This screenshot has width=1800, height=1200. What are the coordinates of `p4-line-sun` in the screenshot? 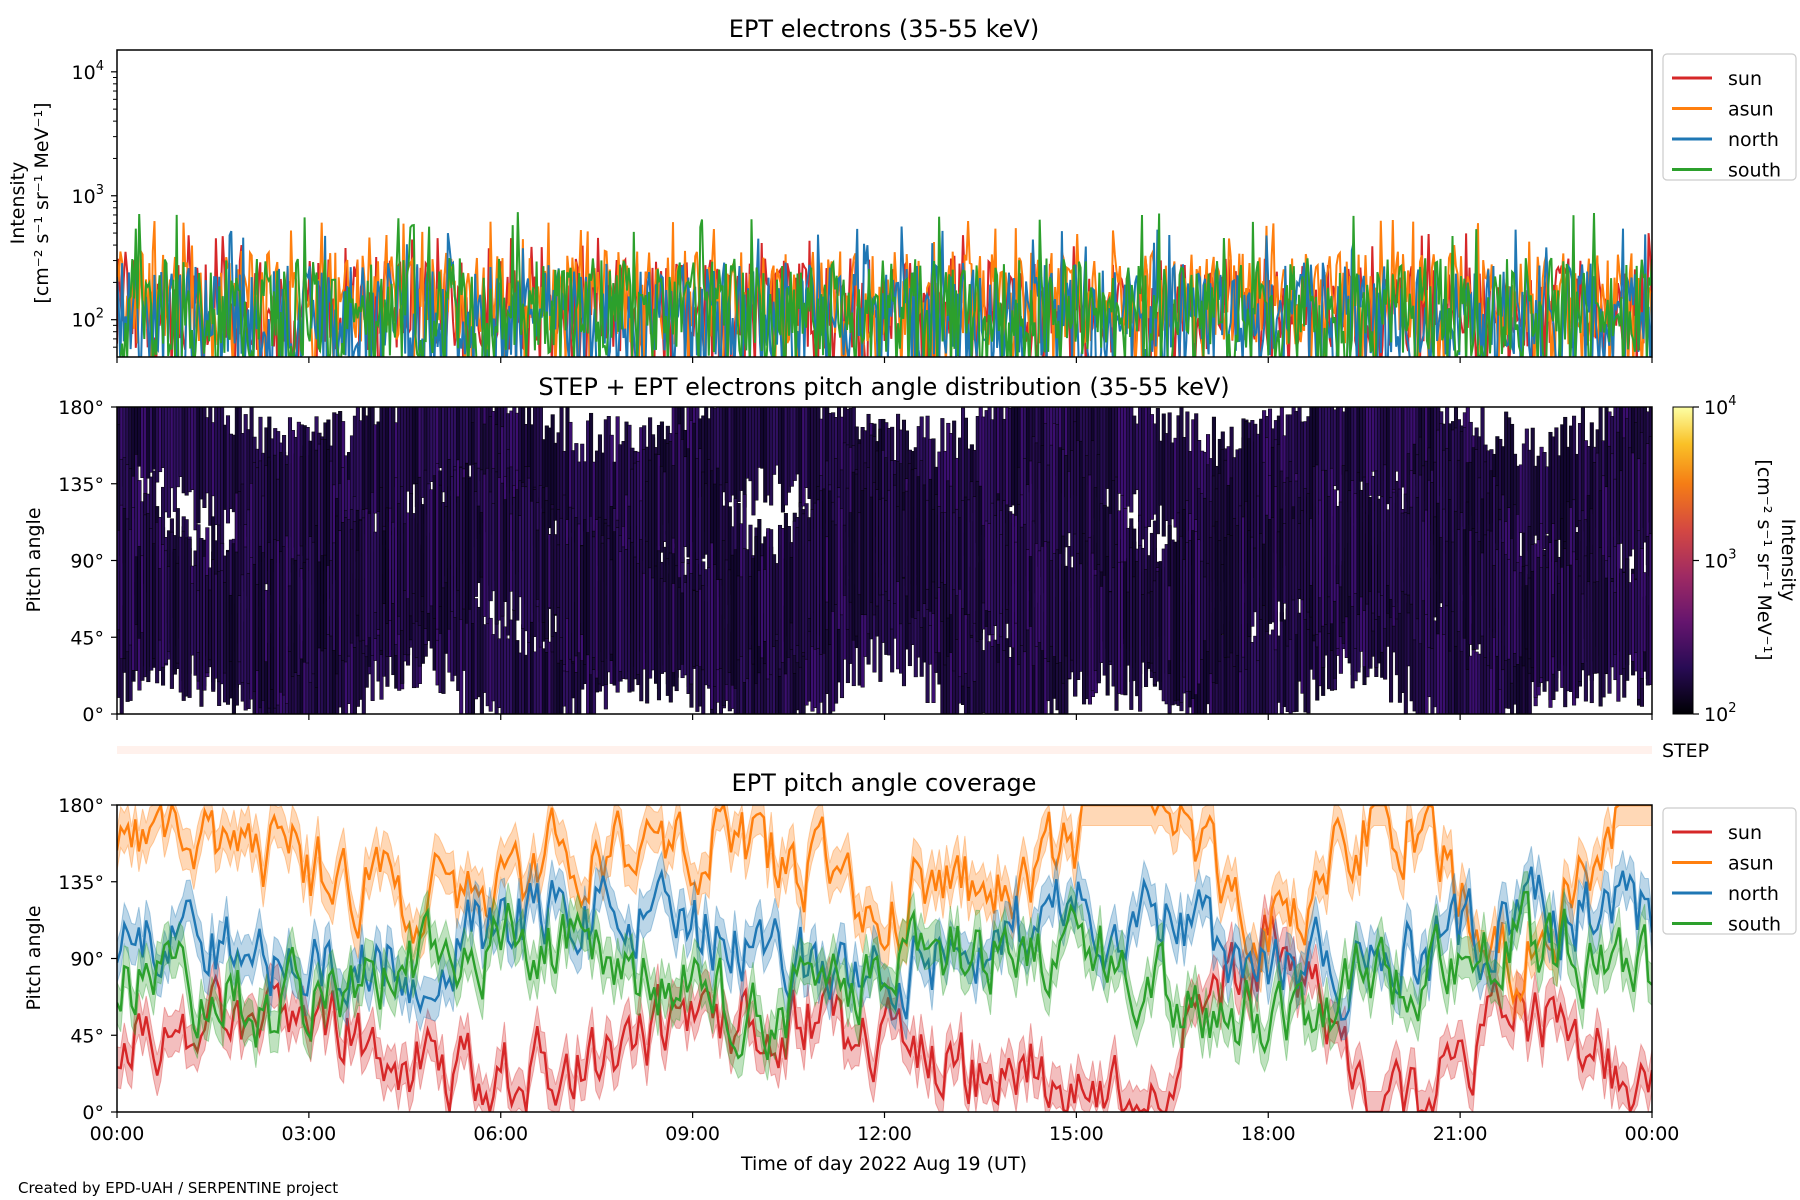 It's located at (884, 1013).